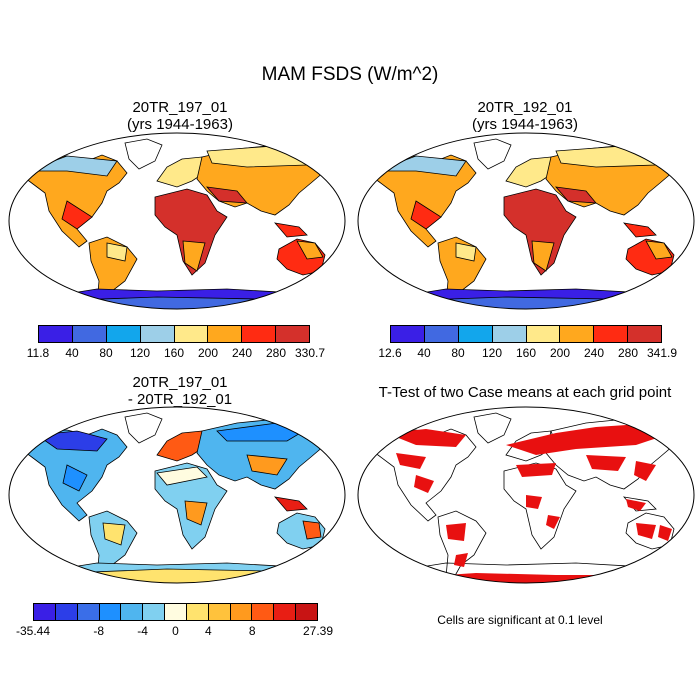  I want to click on panel-title-top-right: 20TR_192_01 (yrs 1944-1963), so click(525, 116).